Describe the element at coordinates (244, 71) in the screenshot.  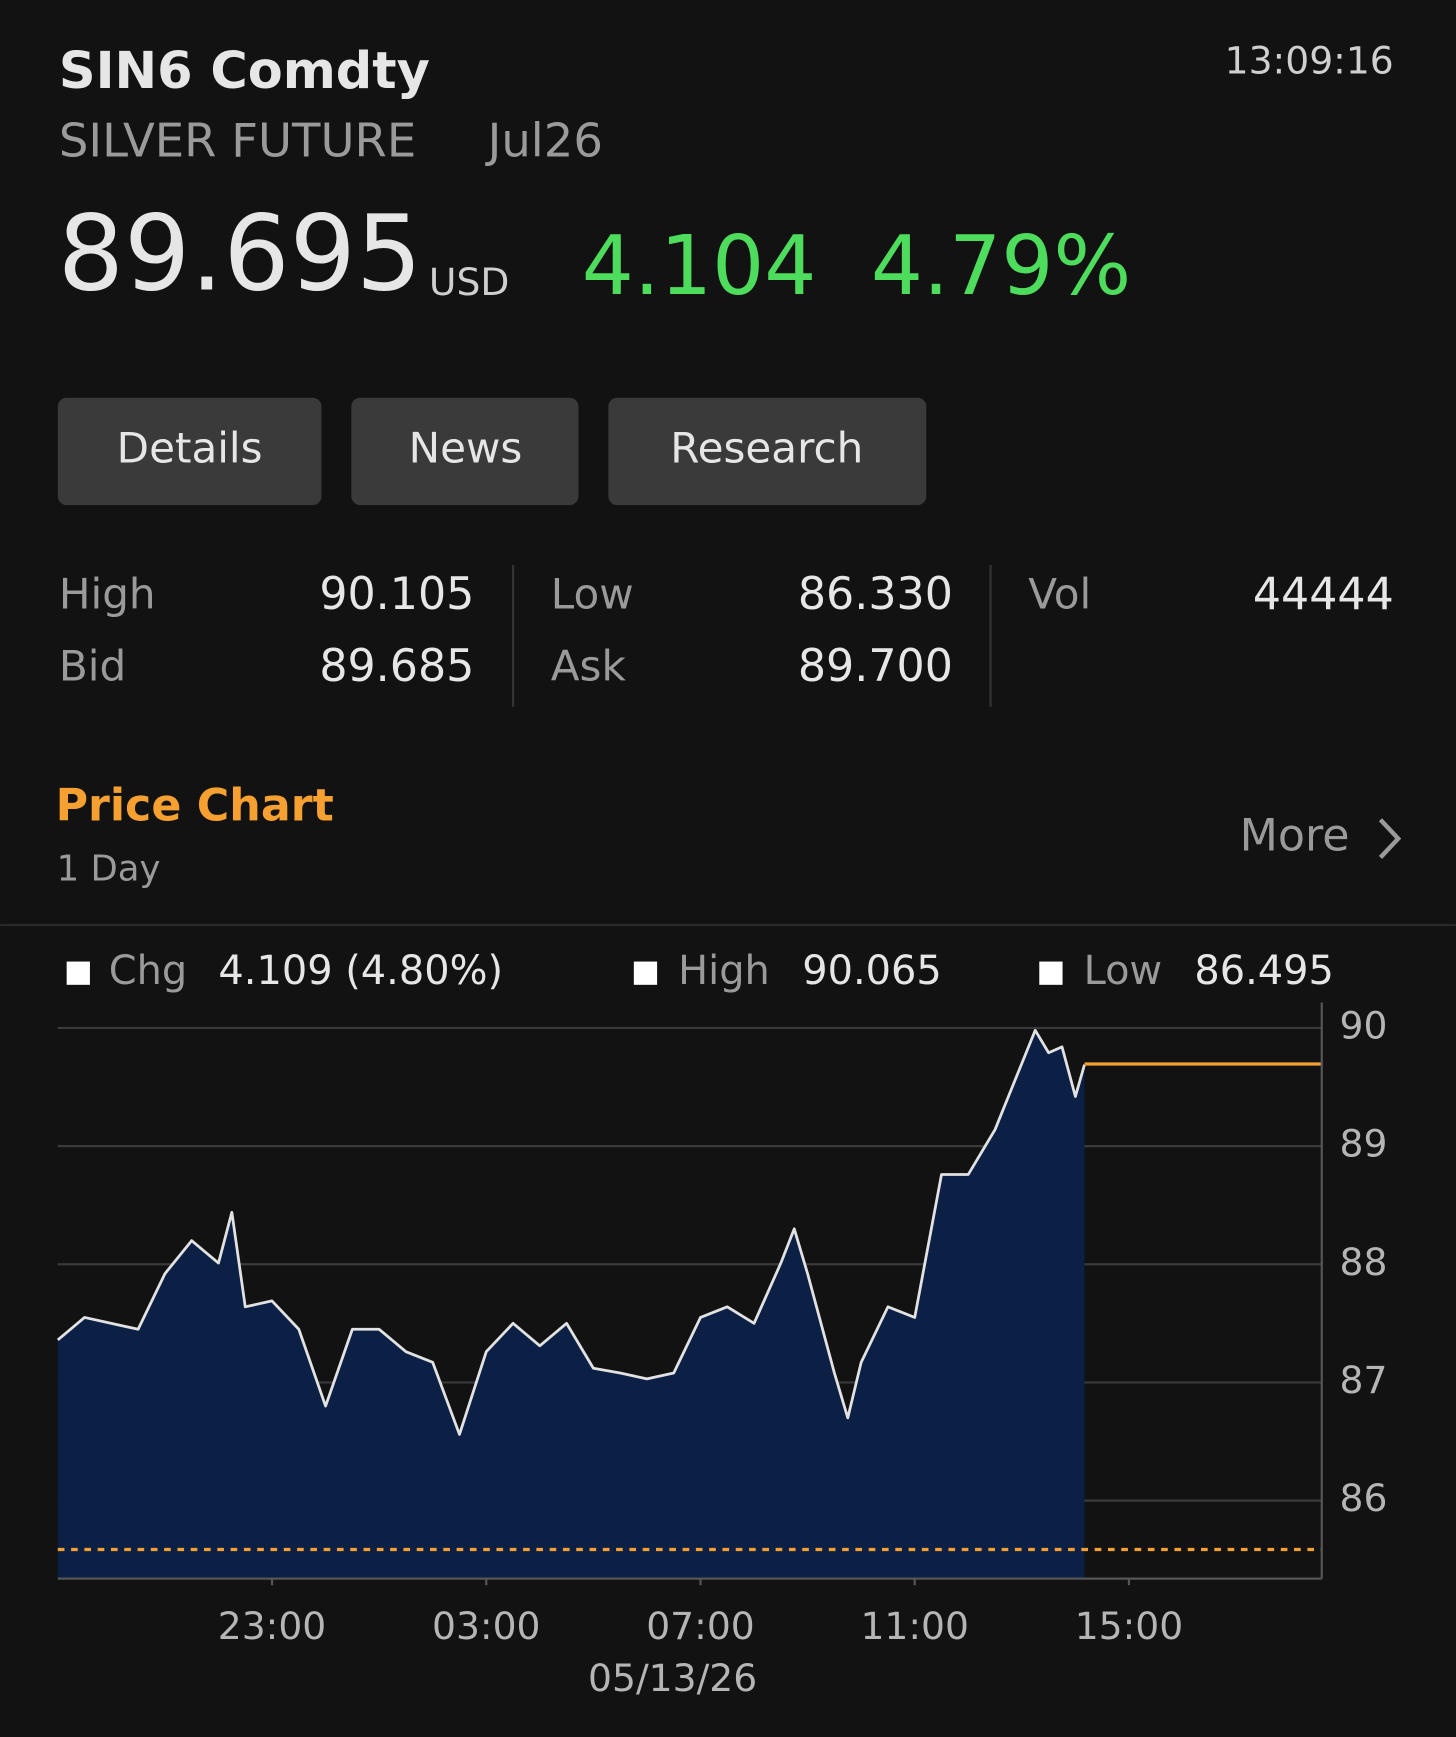
I see `ticker: SIN6 Comdty` at that location.